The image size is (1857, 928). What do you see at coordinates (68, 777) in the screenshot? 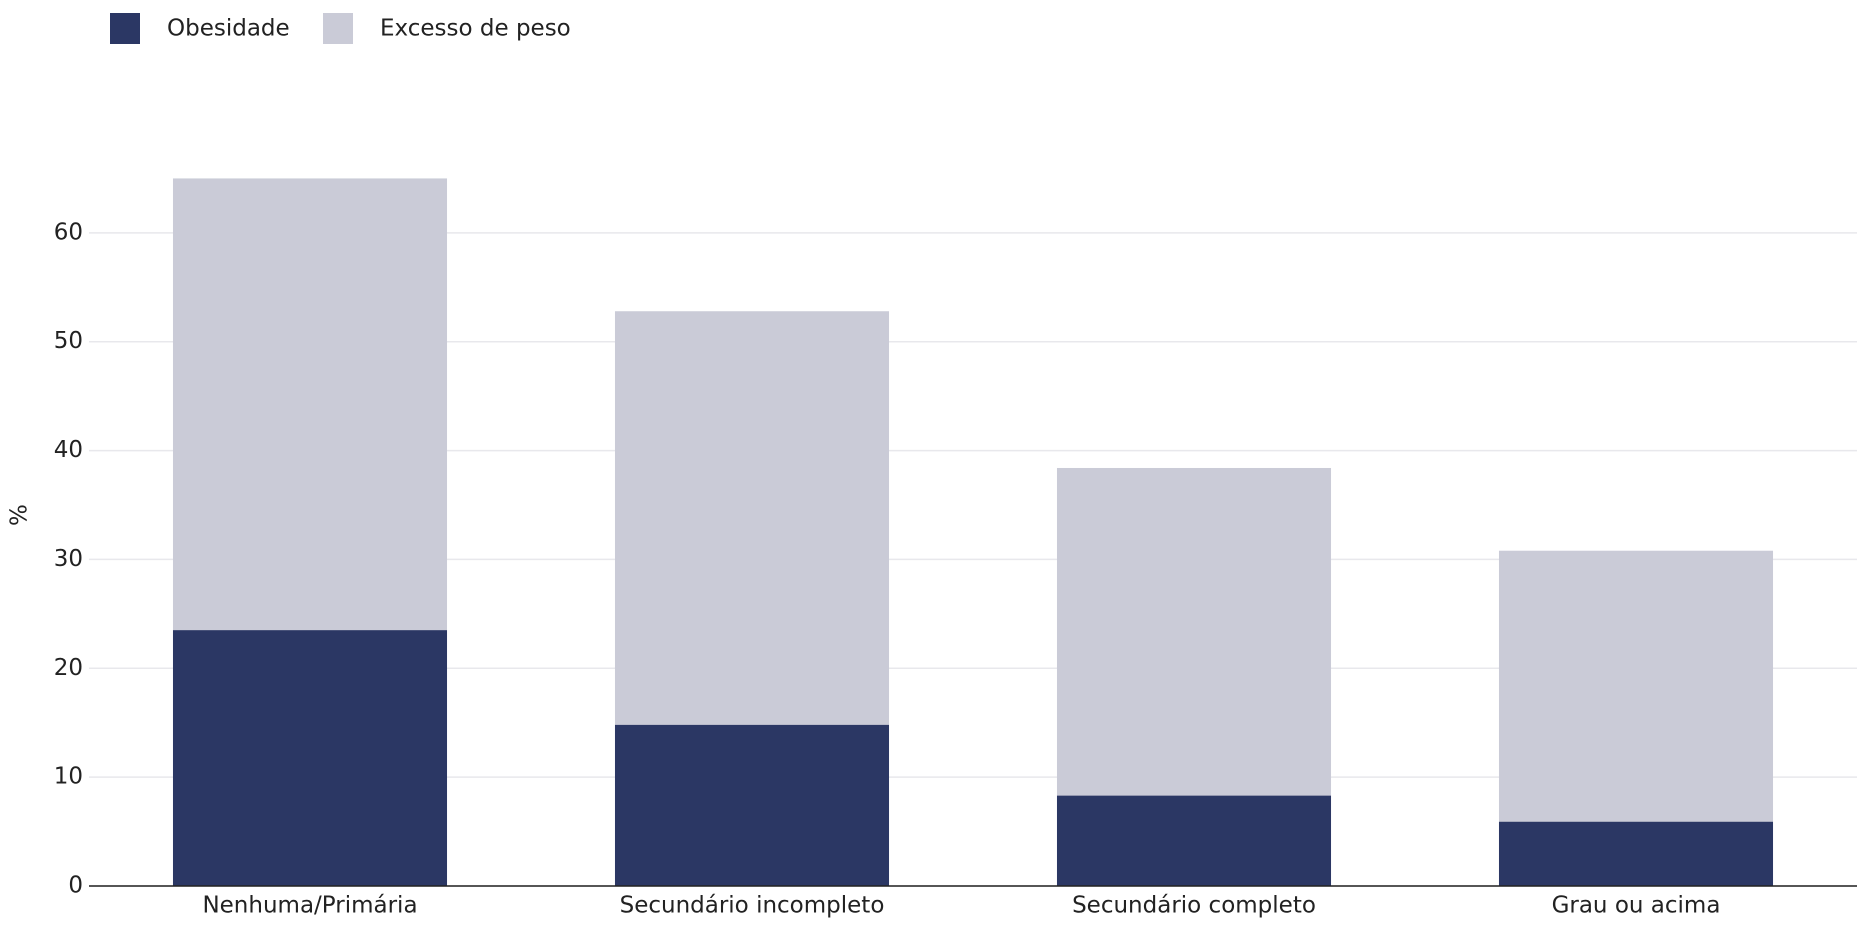
I see `y-tick-label: 10` at bounding box center [68, 777].